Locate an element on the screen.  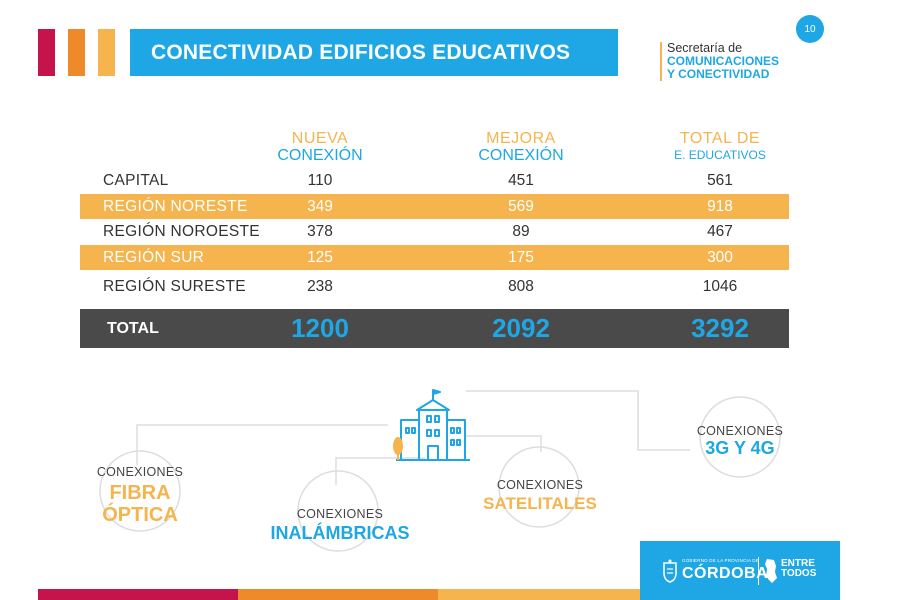
cell-total: 1046 is located at coordinates (720, 286).